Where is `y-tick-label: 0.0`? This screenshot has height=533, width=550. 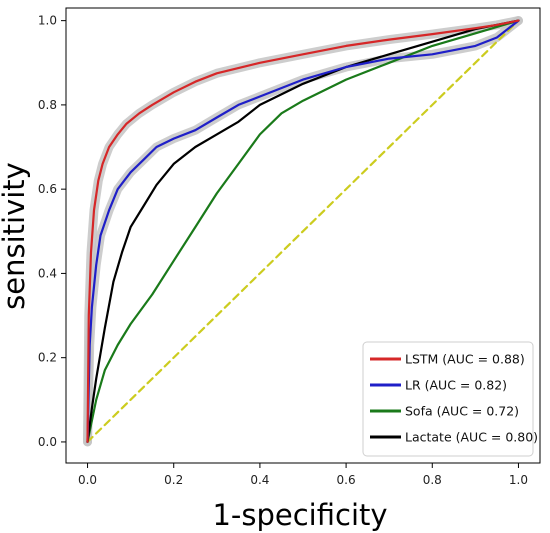
y-tick-label: 0.0 is located at coordinates (47, 442).